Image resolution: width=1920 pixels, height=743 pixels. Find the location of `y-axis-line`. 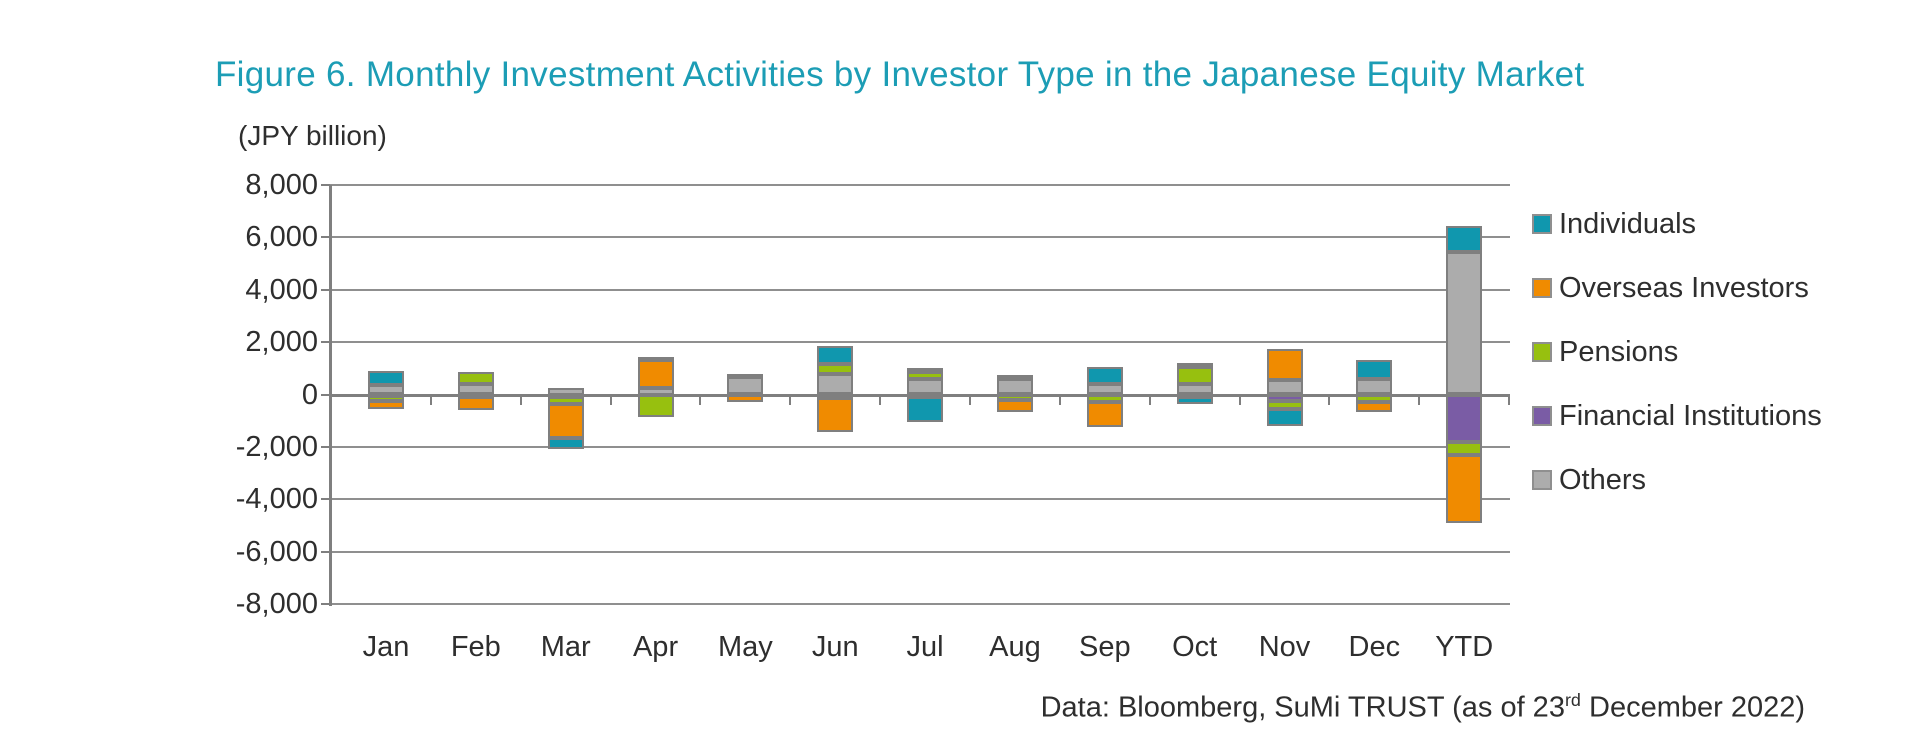

y-axis-line is located at coordinates (330, 395).